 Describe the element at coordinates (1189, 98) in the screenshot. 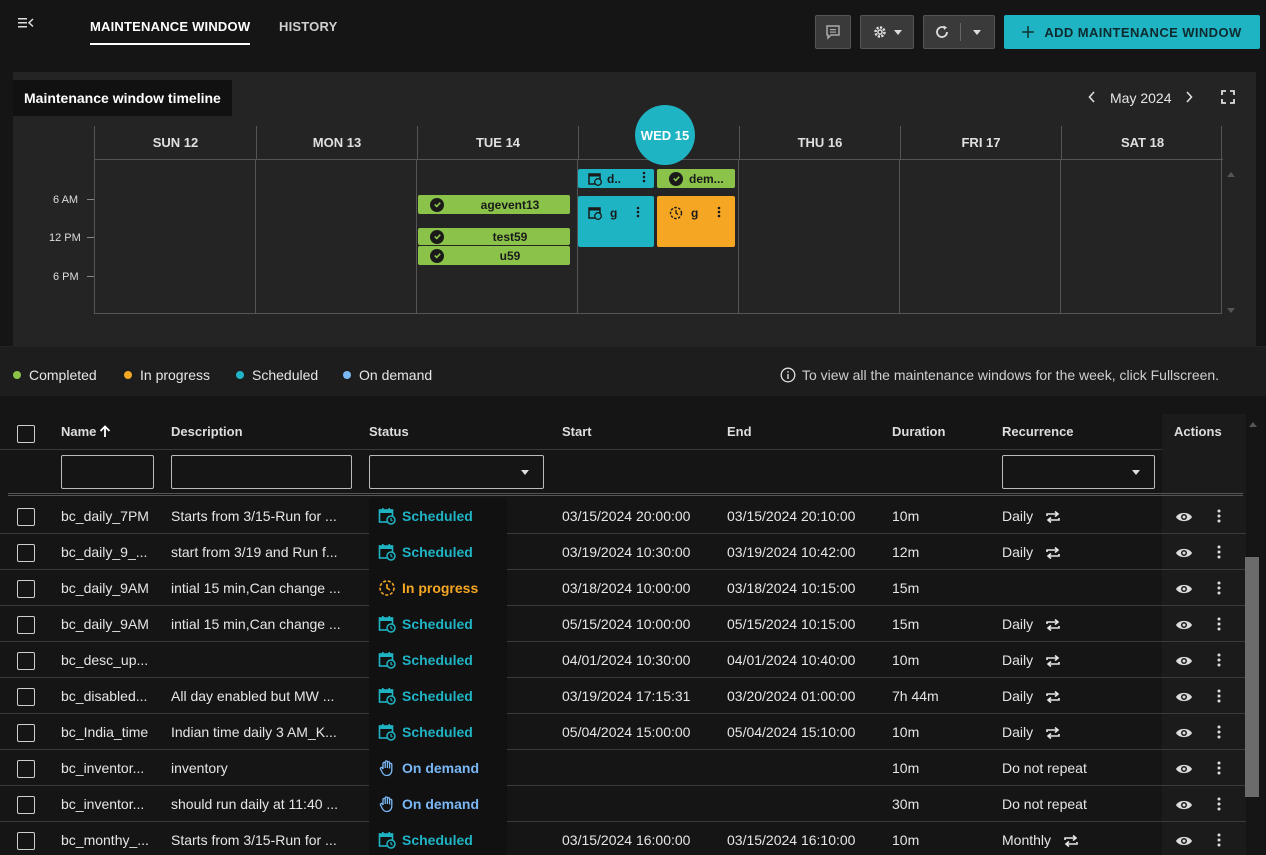

I see `next-week-icon` at that location.